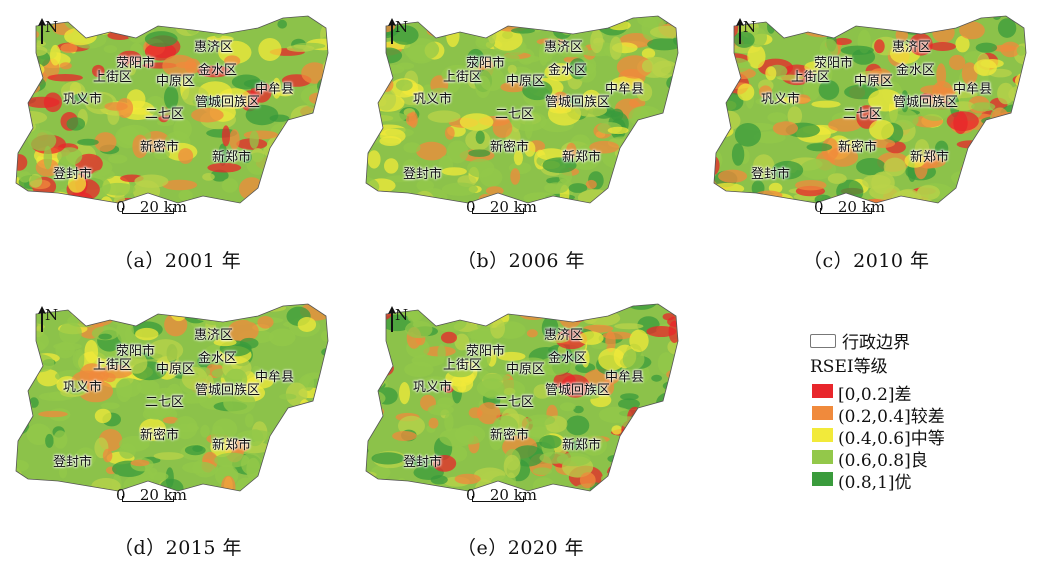  What do you see at coordinates (178, 261) in the screenshot?
I see `panel-caption: （a）2001 年` at bounding box center [178, 261].